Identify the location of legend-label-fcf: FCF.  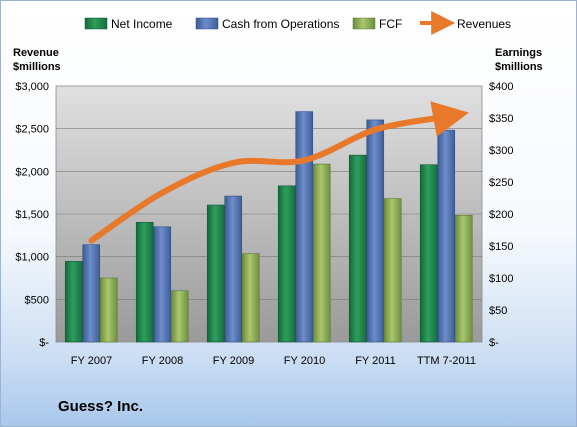
(390, 24).